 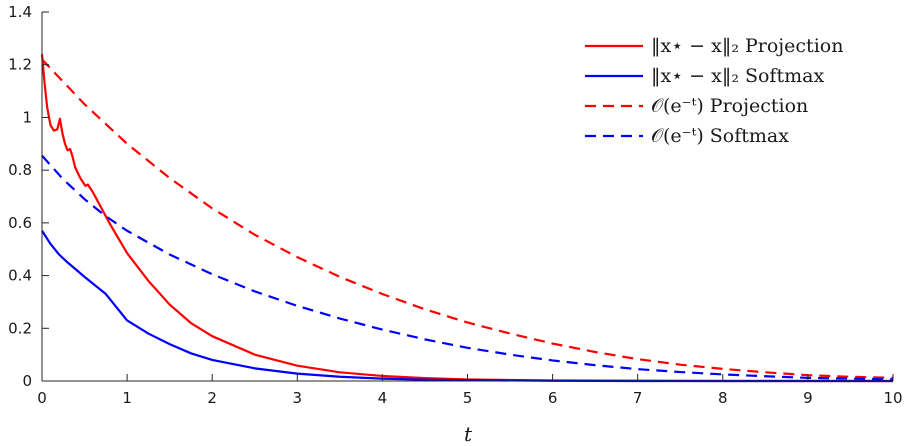 What do you see at coordinates (729, 106) in the screenshot?
I see `legend-label-3: 𝒪(e⁻ᵗ) Projection` at bounding box center [729, 106].